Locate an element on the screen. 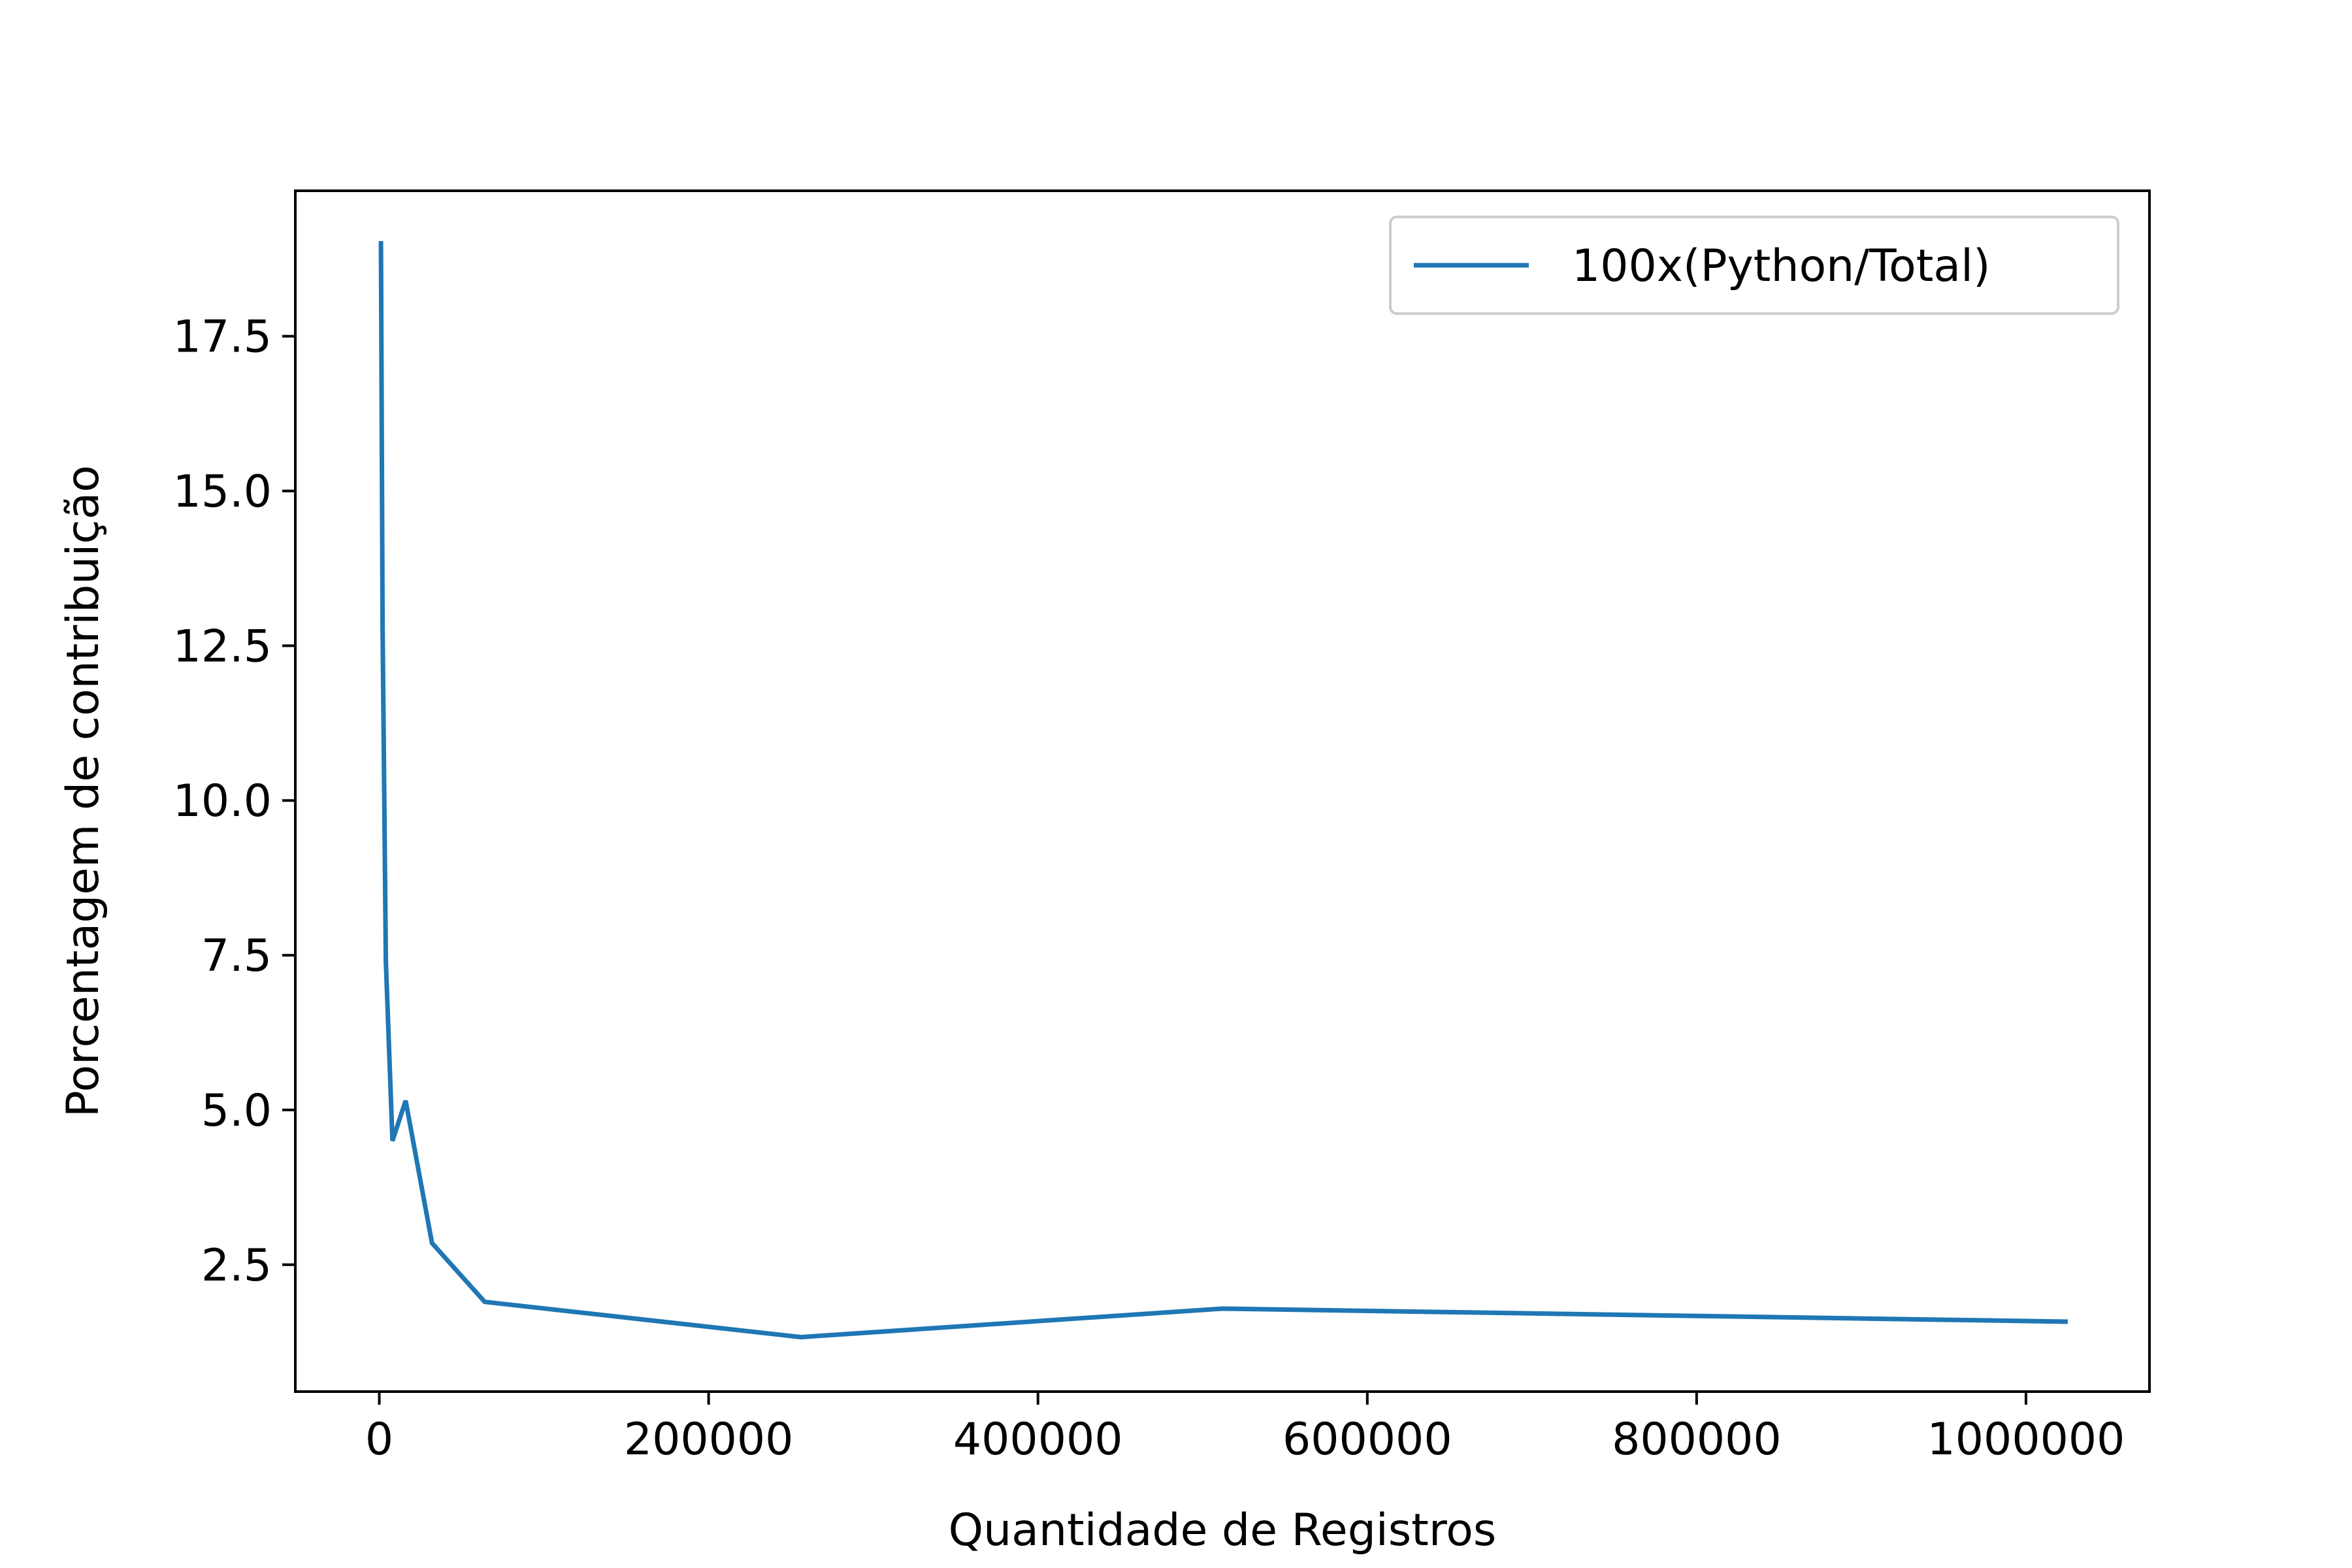 The height and width of the screenshot is (1568, 2352). y-tick-label: 17.5 is located at coordinates (222, 337).